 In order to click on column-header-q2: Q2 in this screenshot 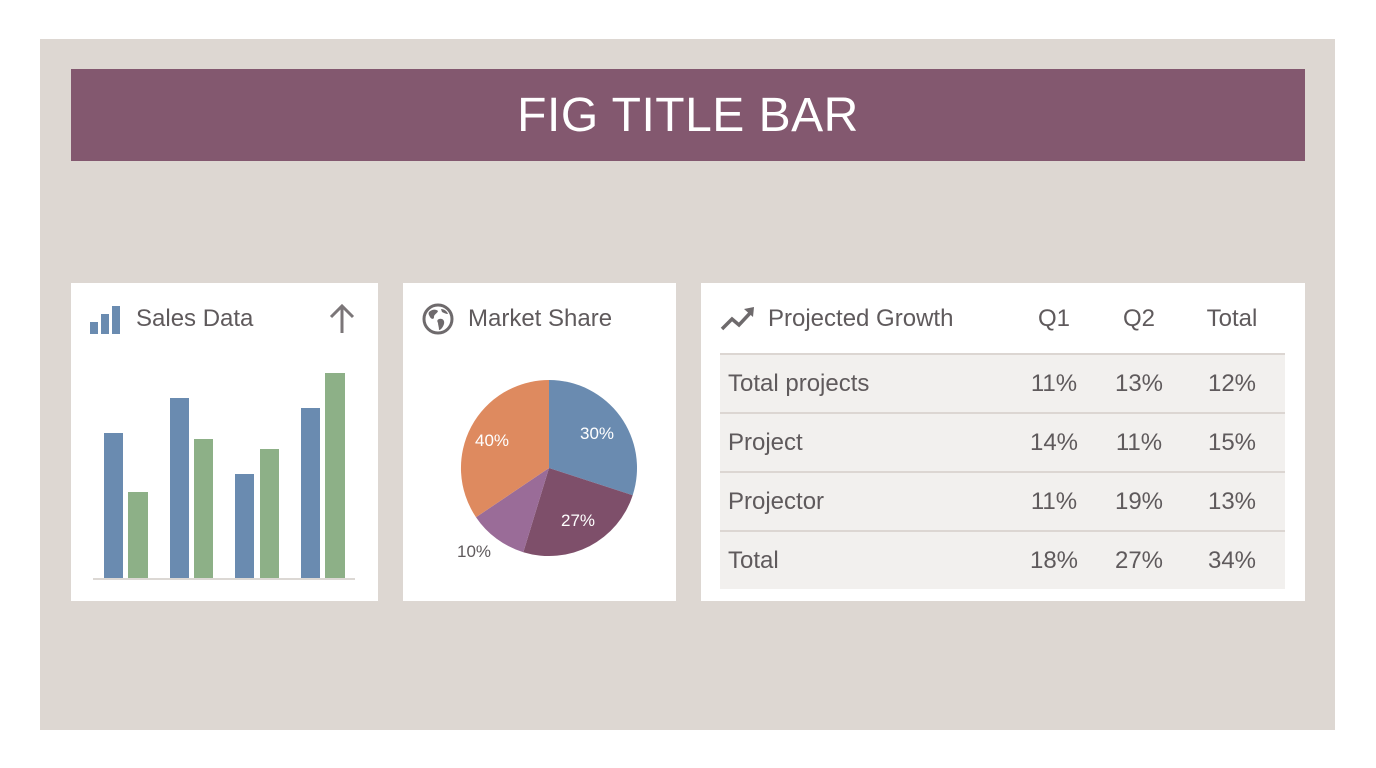, I will do `click(1138, 318)`.